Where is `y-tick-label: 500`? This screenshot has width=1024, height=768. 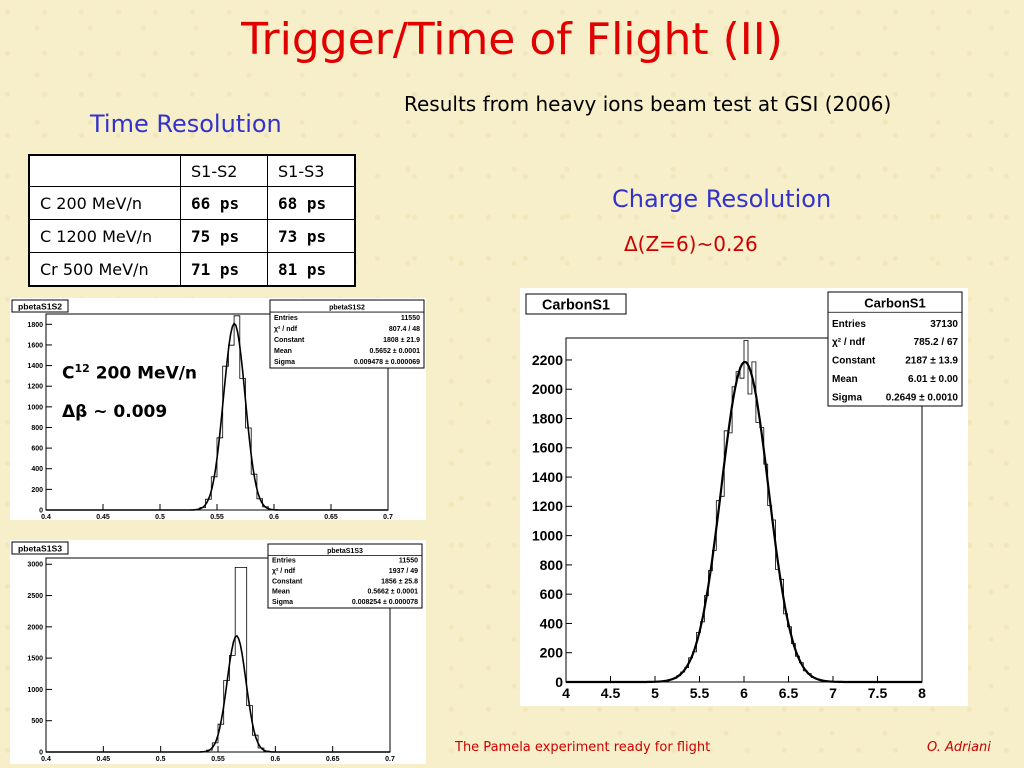 y-tick-label: 500 is located at coordinates (37, 721).